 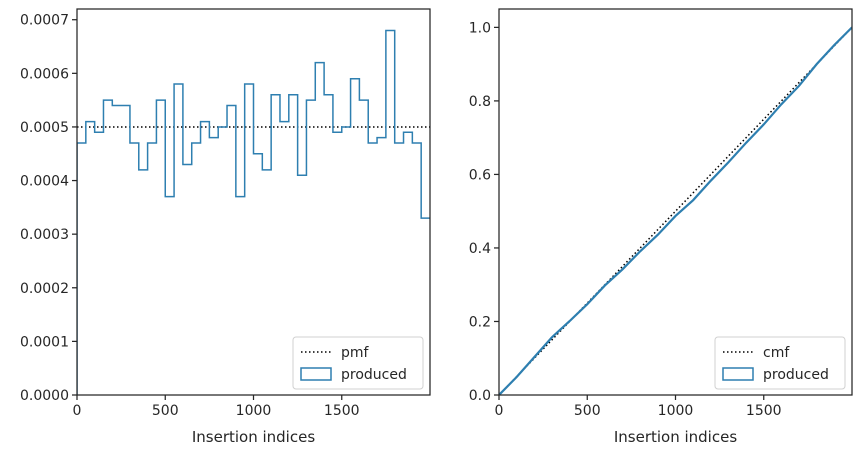 I want to click on legend: cmf produced, so click(x=780, y=363).